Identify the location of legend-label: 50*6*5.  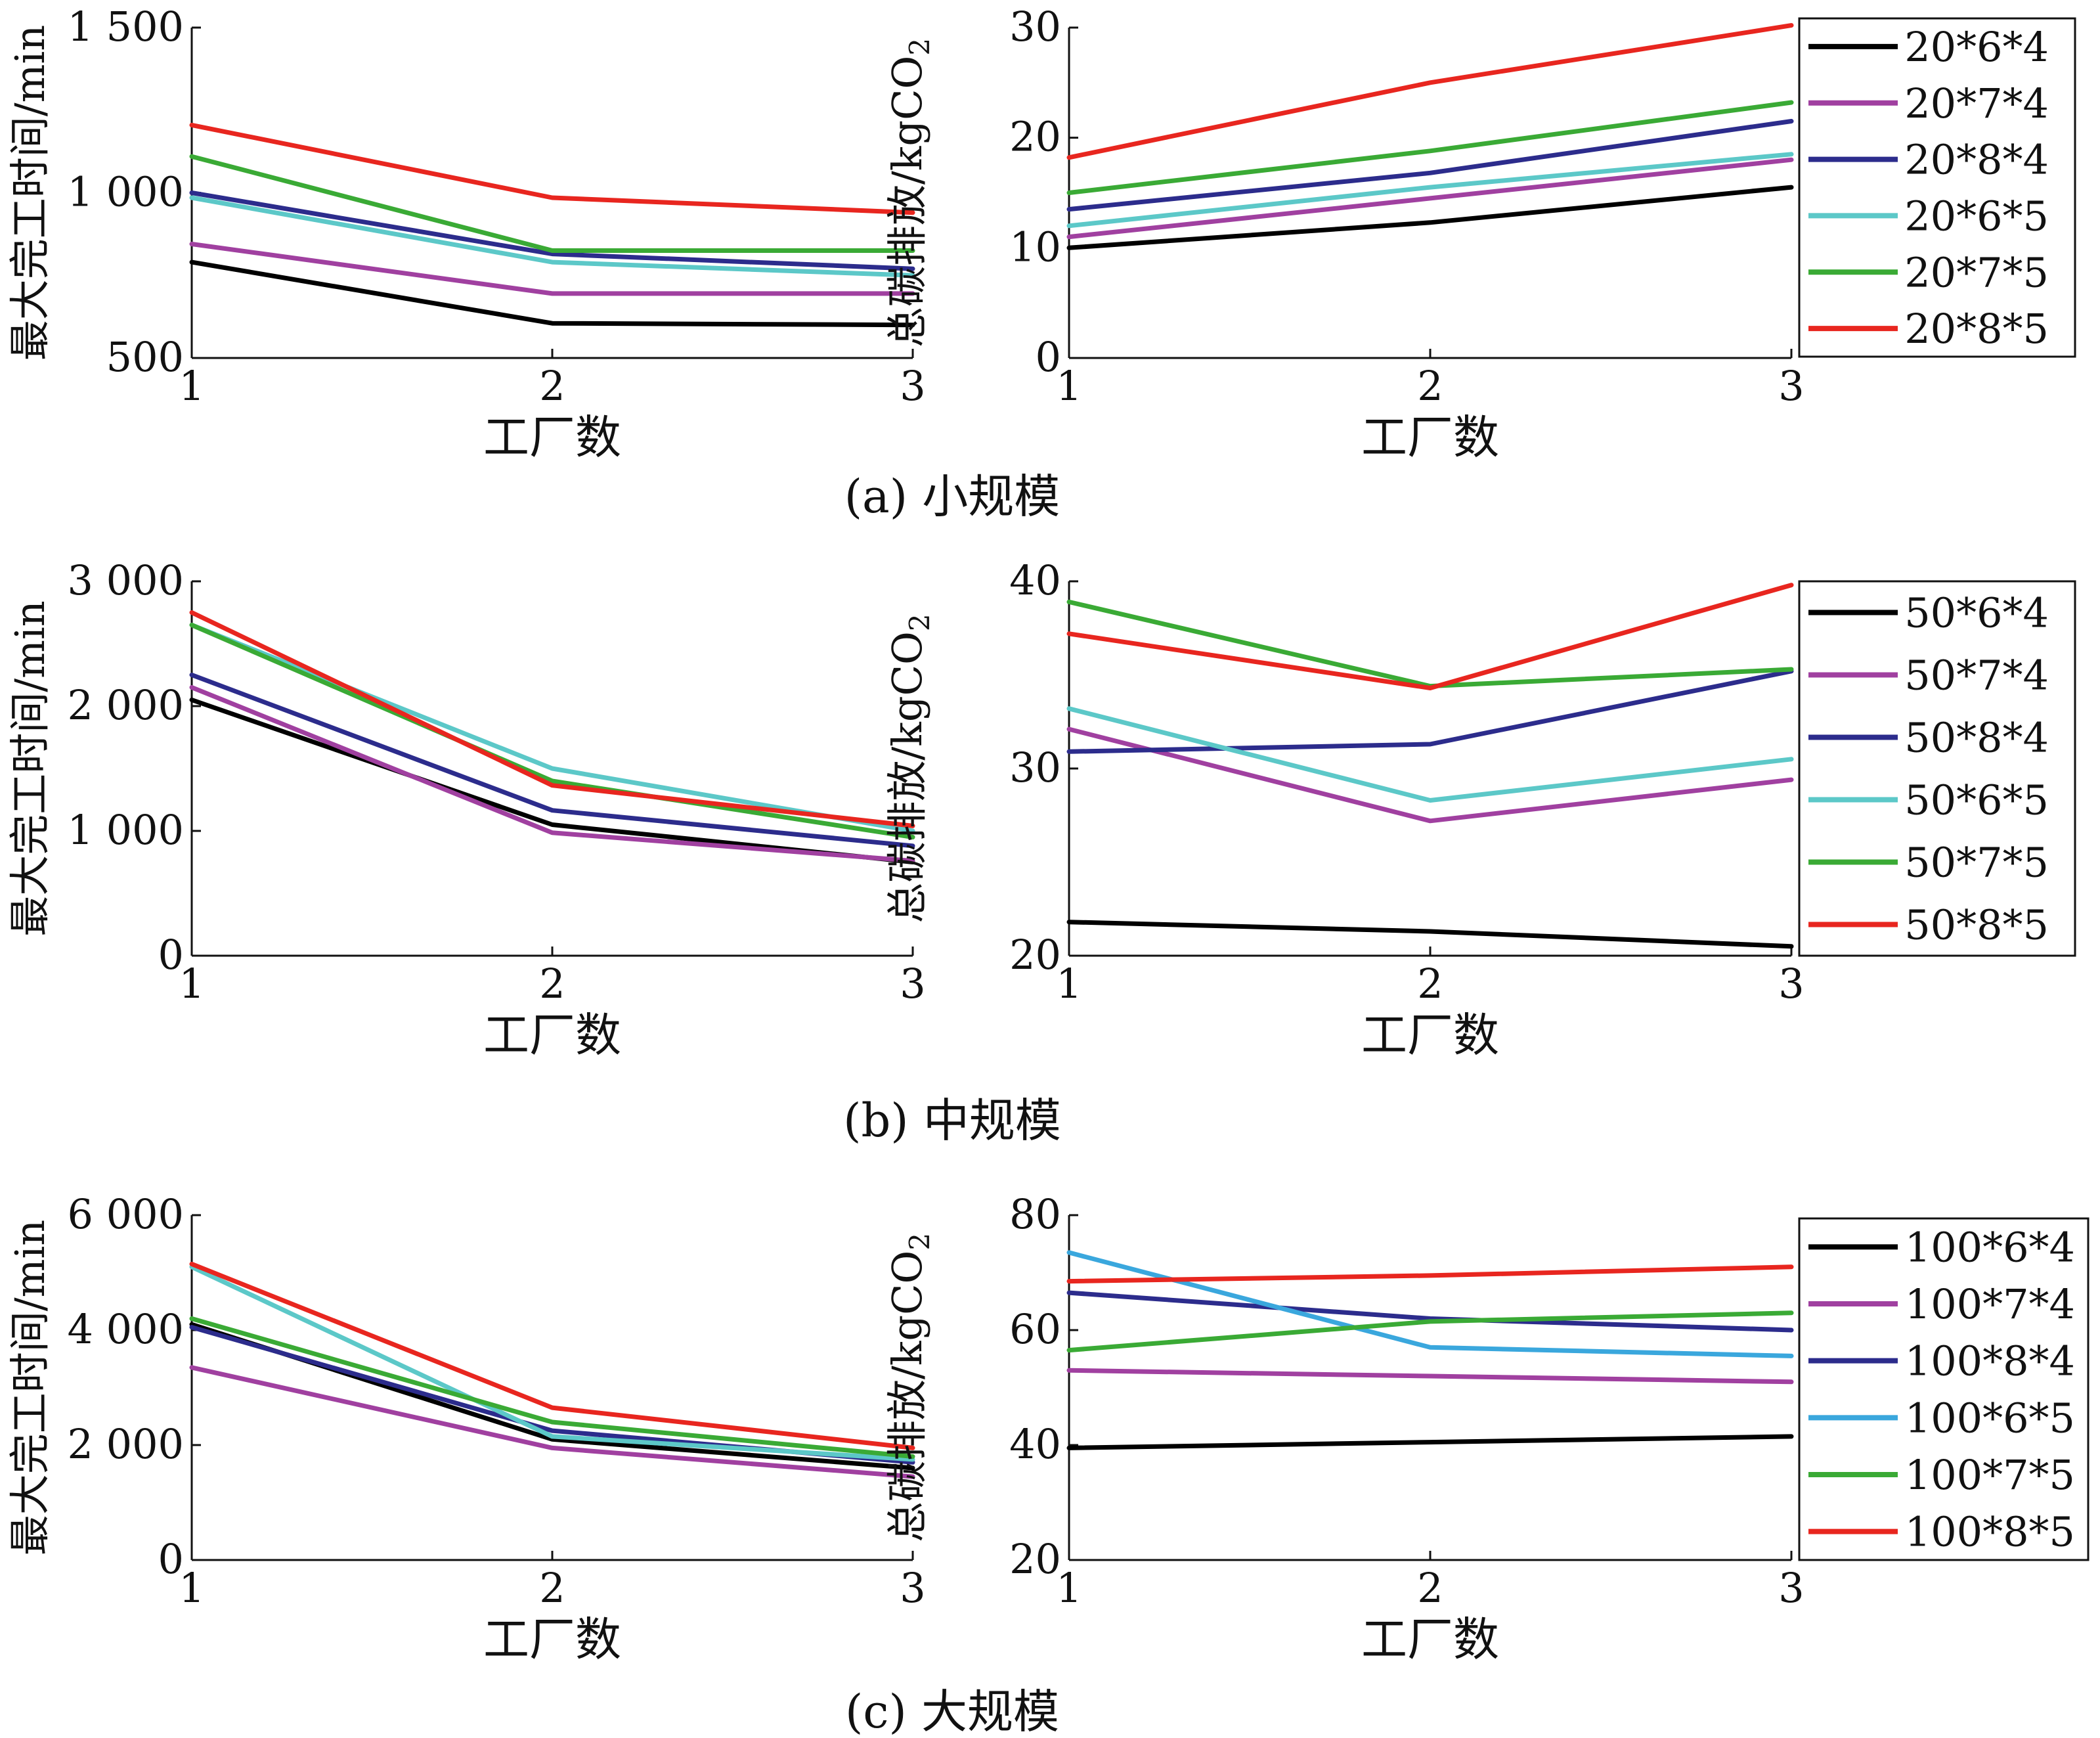
(1976, 800).